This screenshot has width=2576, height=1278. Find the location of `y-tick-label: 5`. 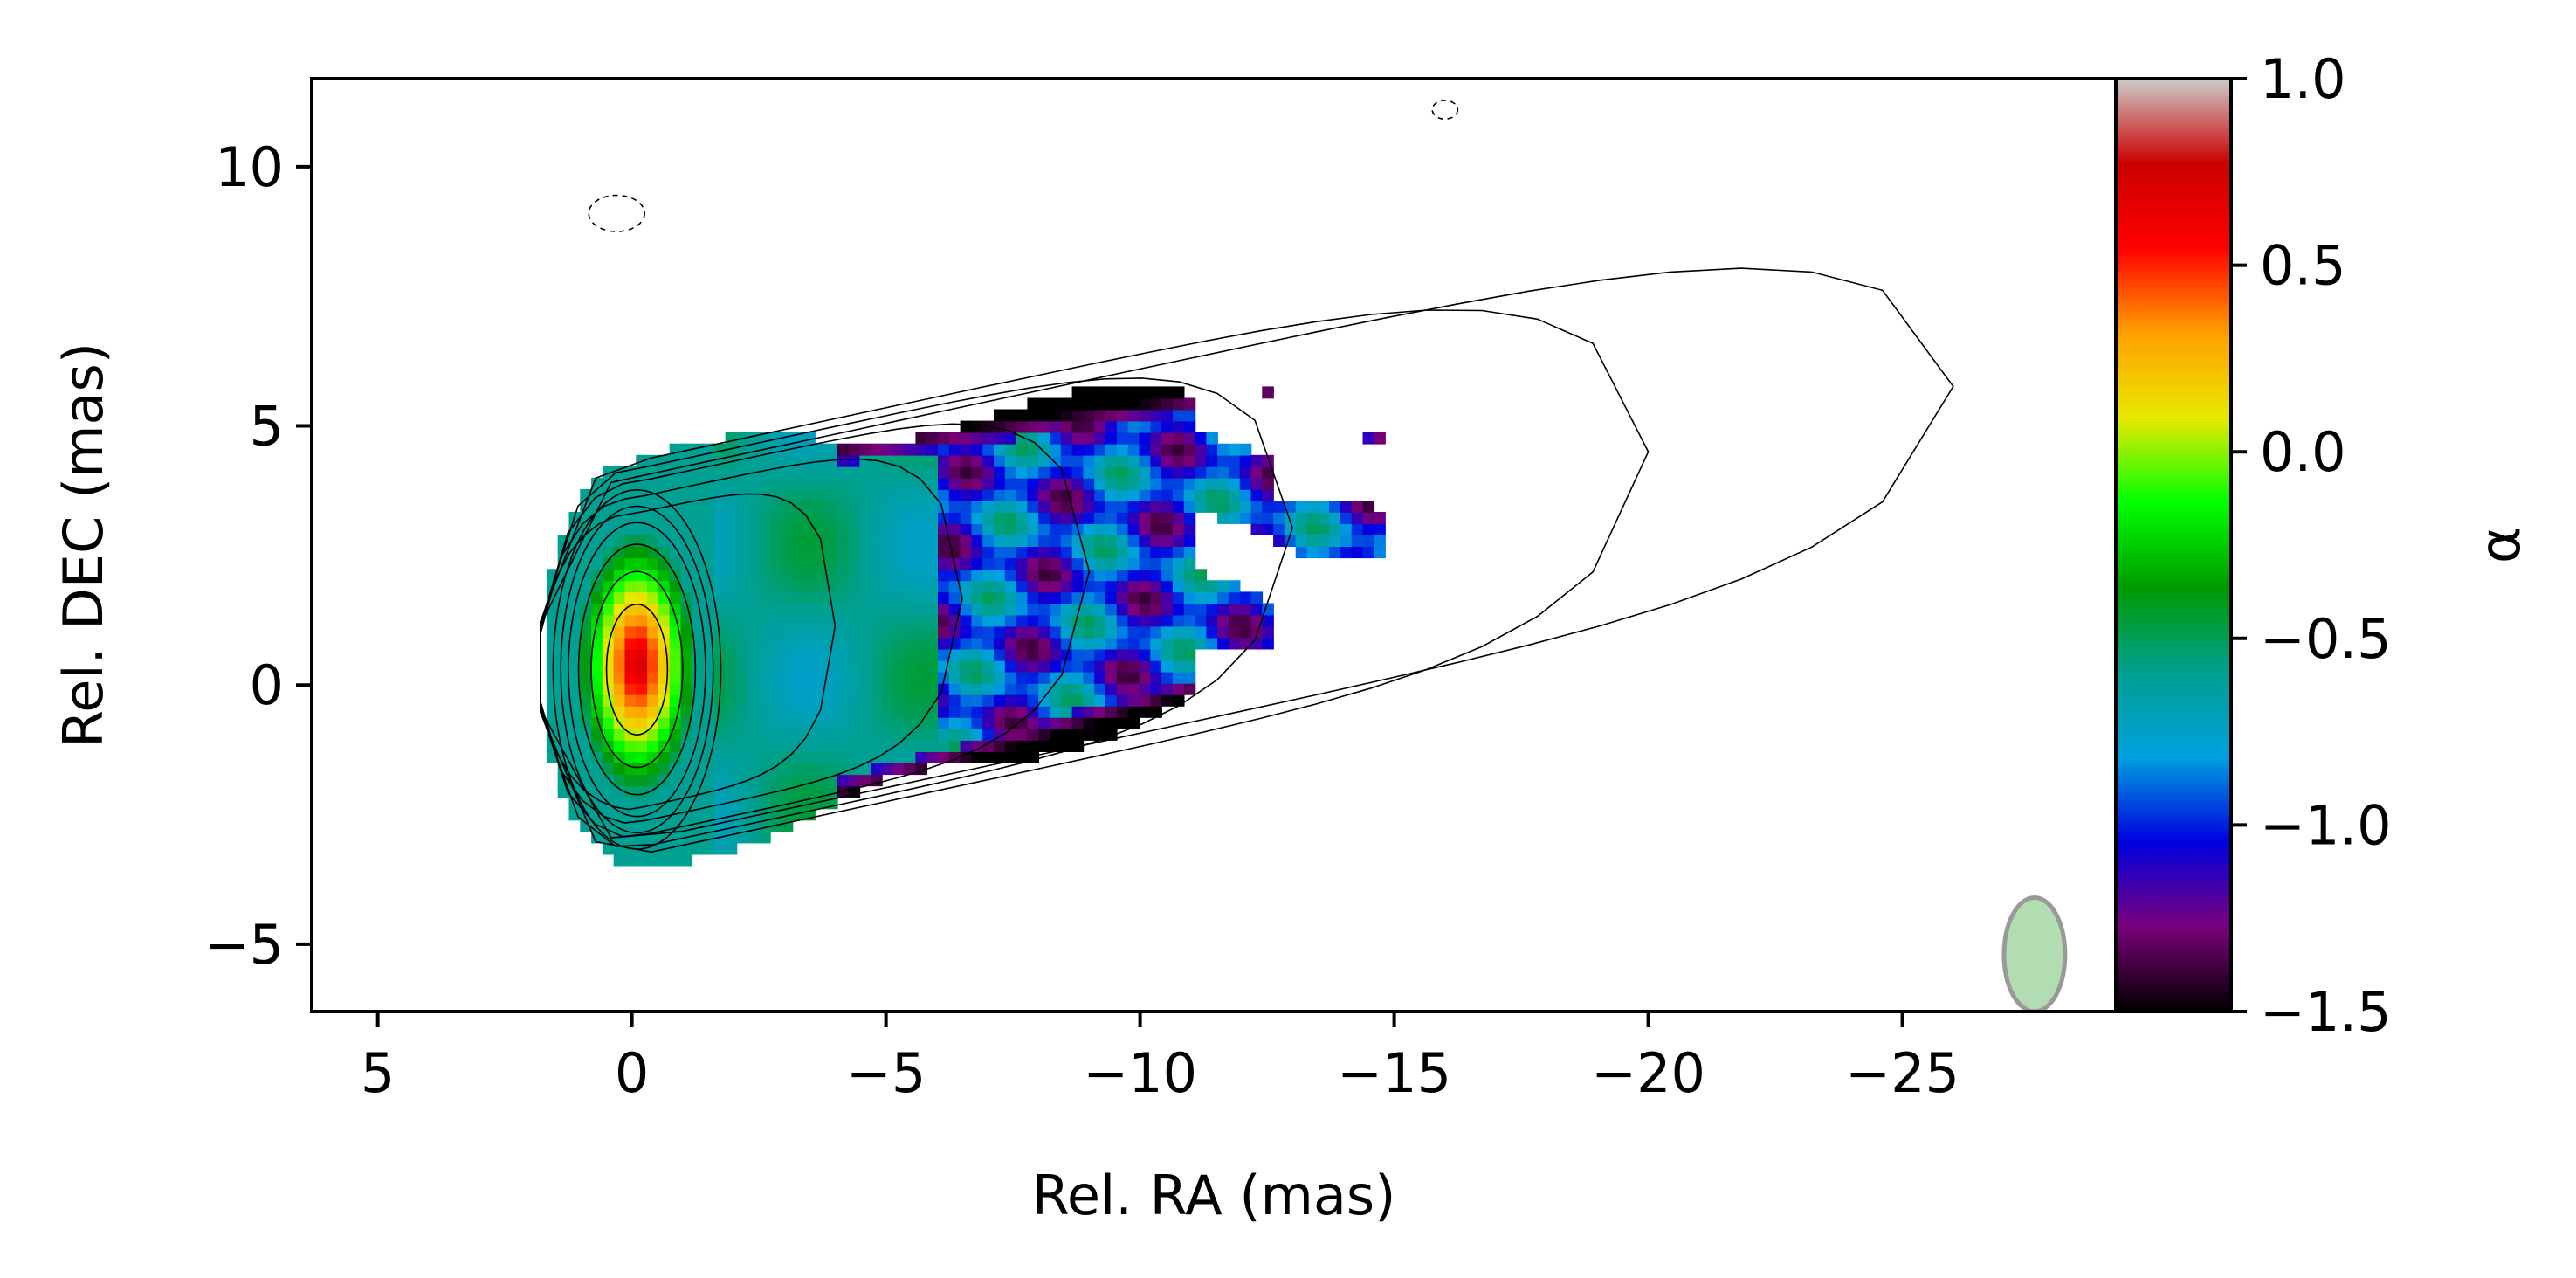

y-tick-label: 5 is located at coordinates (267, 427).